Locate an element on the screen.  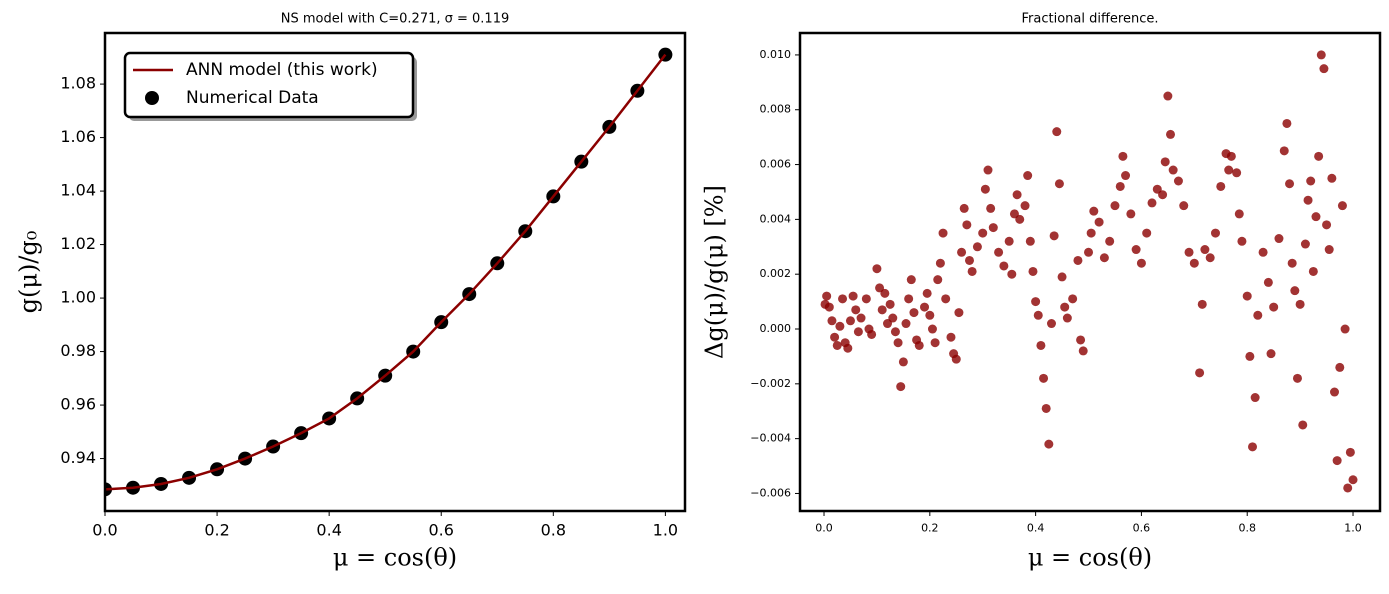
legend-label: ANN model (this work) is located at coordinates (282, 70).